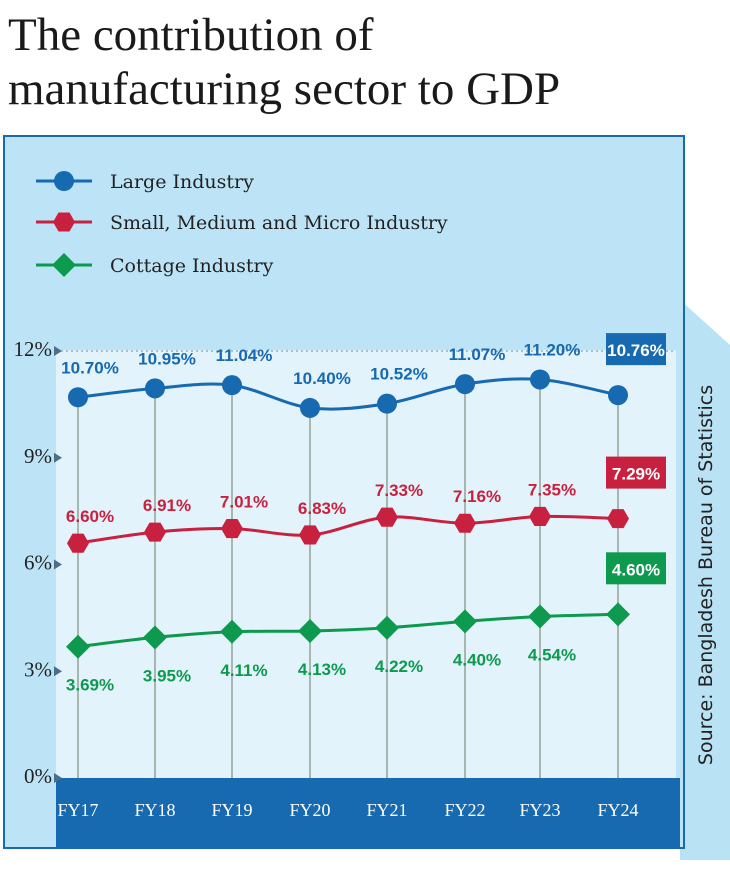 This screenshot has width=730, height=882. What do you see at coordinates (322, 378) in the screenshot?
I see `data-label: 10.40%` at bounding box center [322, 378].